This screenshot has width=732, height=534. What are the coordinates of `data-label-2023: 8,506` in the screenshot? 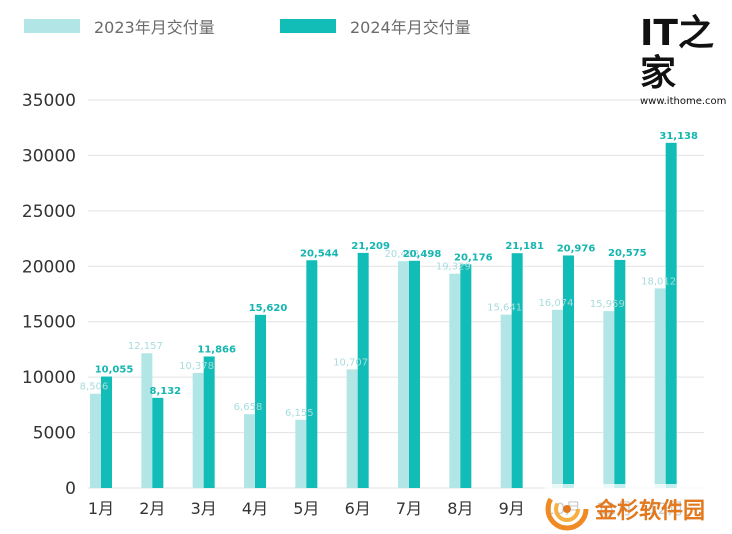 It's located at (94, 387).